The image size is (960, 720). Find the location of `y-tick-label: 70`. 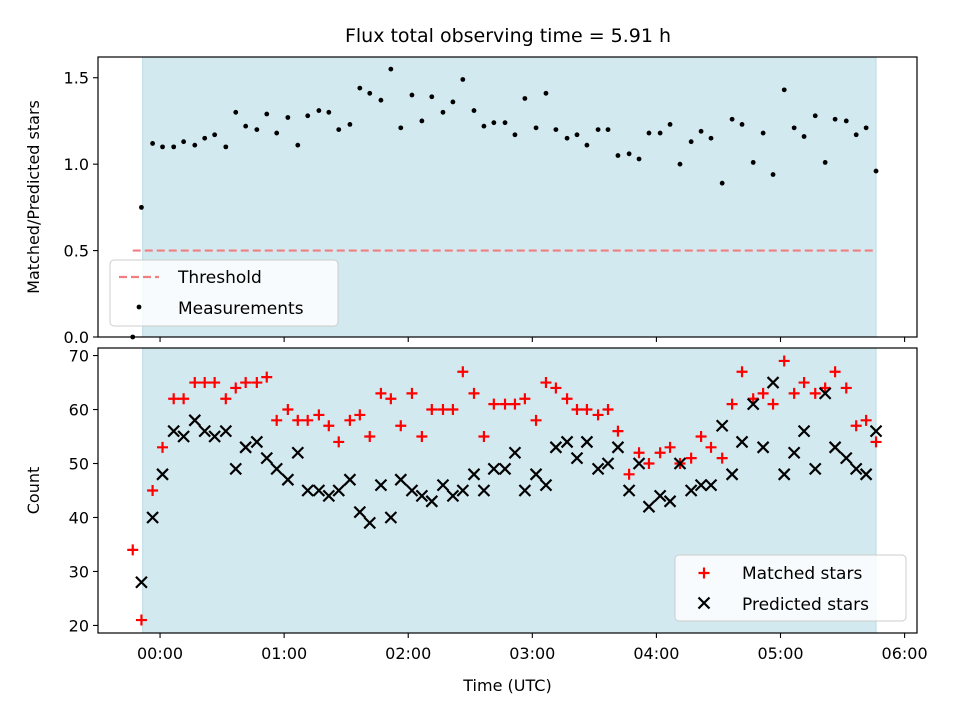

y-tick-label: 70 is located at coordinates (79, 356).